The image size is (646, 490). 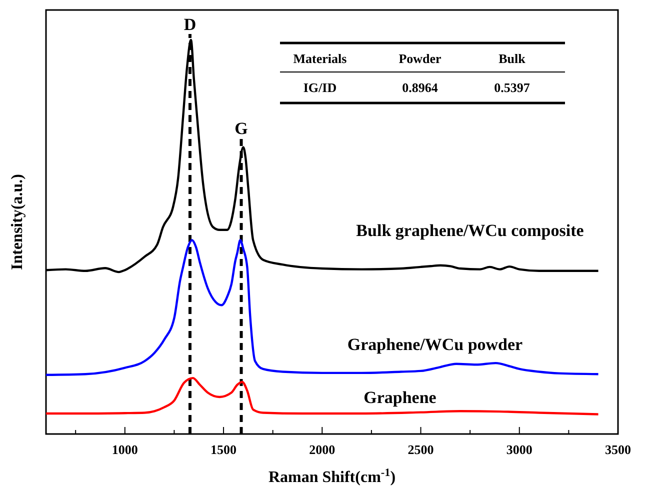 I want to click on annotation: 0.8964, so click(x=420, y=87).